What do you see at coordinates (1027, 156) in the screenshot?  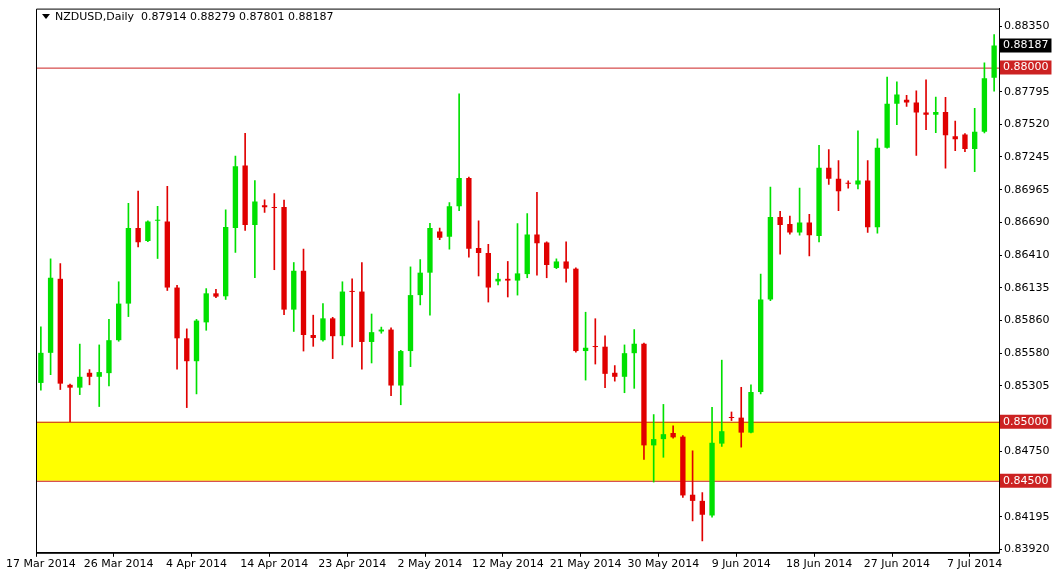 I see `y-tick-label: 0.87245` at bounding box center [1027, 156].